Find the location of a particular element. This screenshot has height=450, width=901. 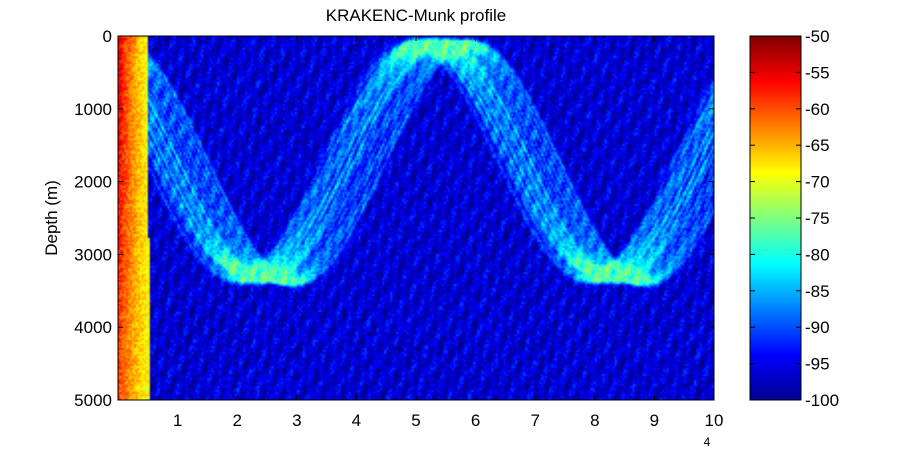

y-axis-label: Depth (m) is located at coordinates (51, 218).